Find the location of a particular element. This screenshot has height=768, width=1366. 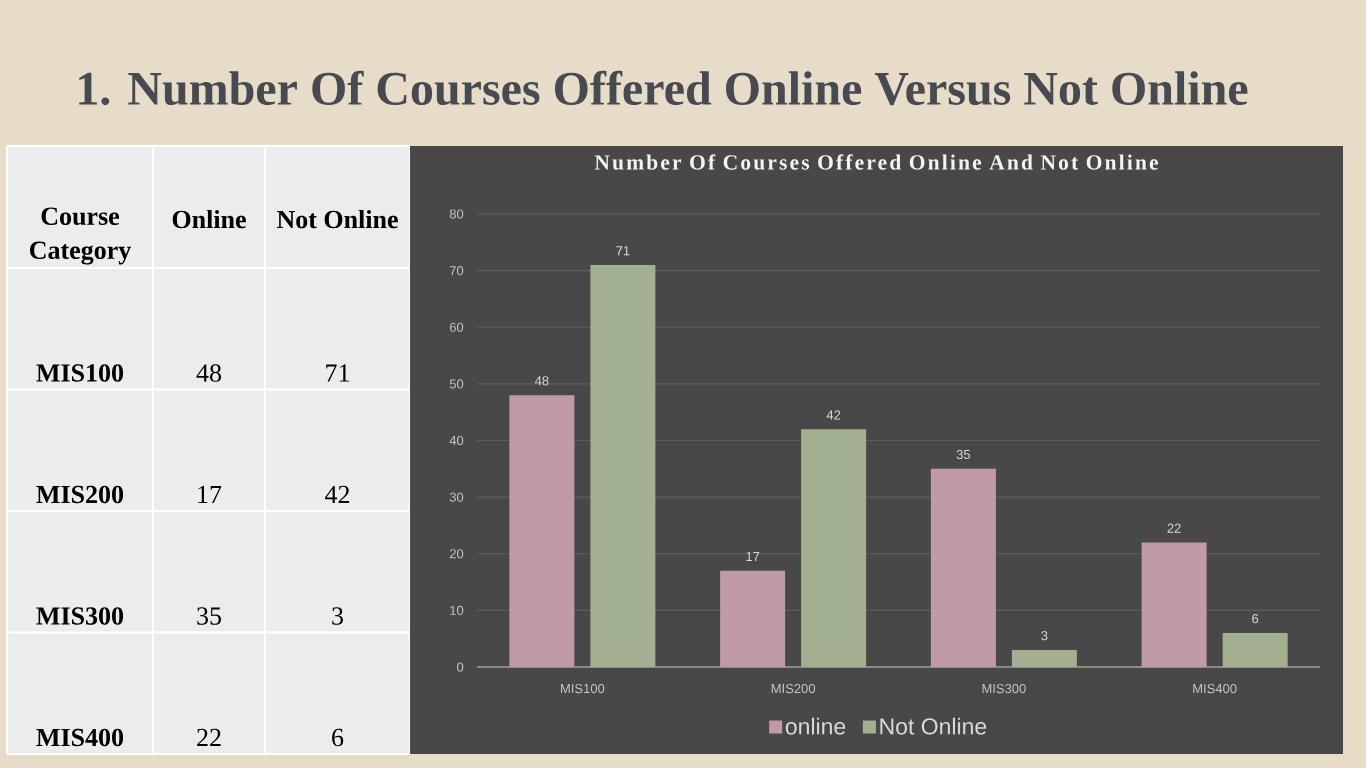

y-tick-label: 50 is located at coordinates (456, 384).